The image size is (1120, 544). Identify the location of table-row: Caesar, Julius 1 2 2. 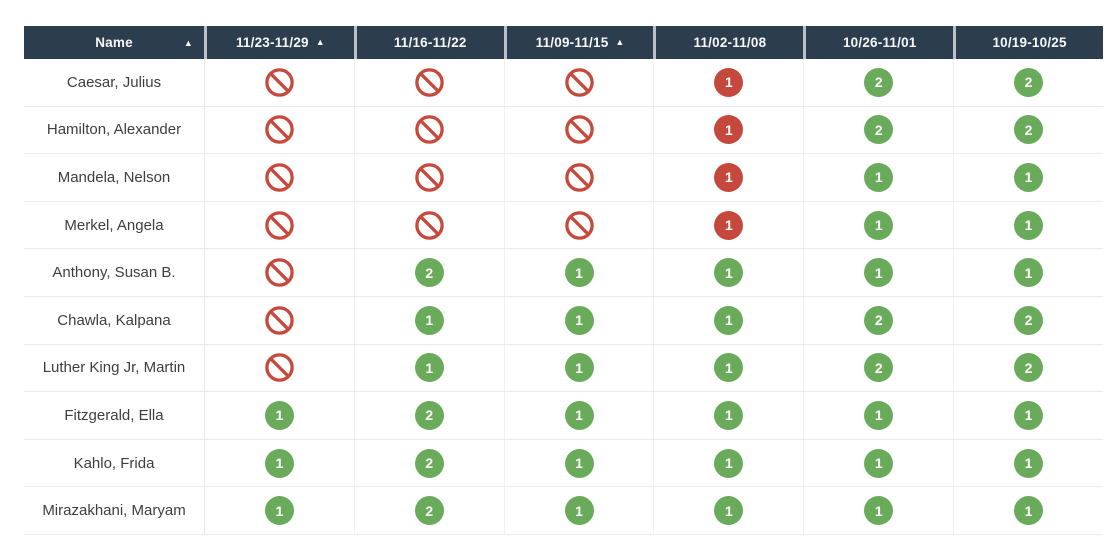
(563, 83).